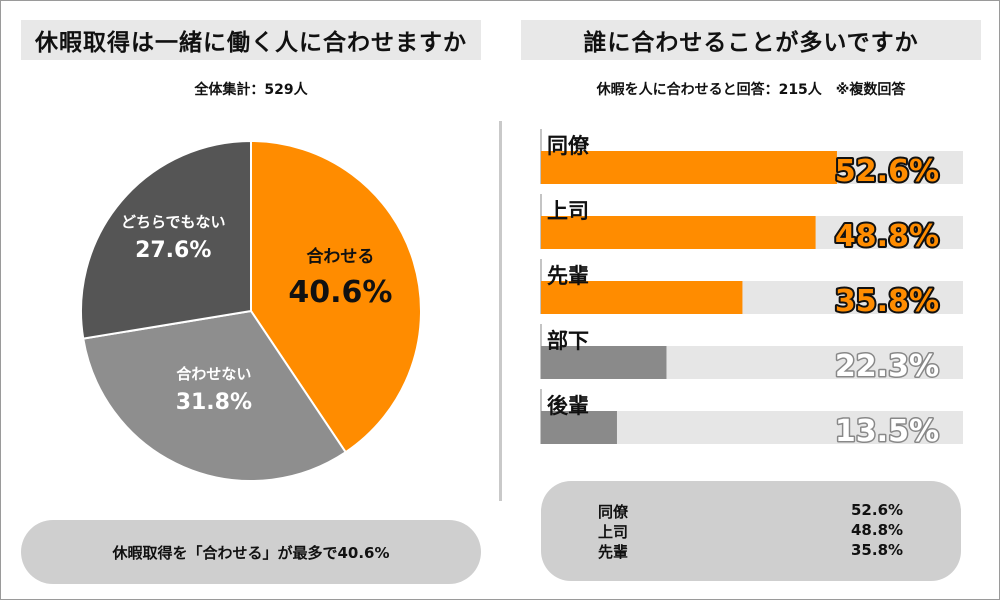 This screenshot has width=1000, height=600. I want to click on bar-buka, so click(604, 362).